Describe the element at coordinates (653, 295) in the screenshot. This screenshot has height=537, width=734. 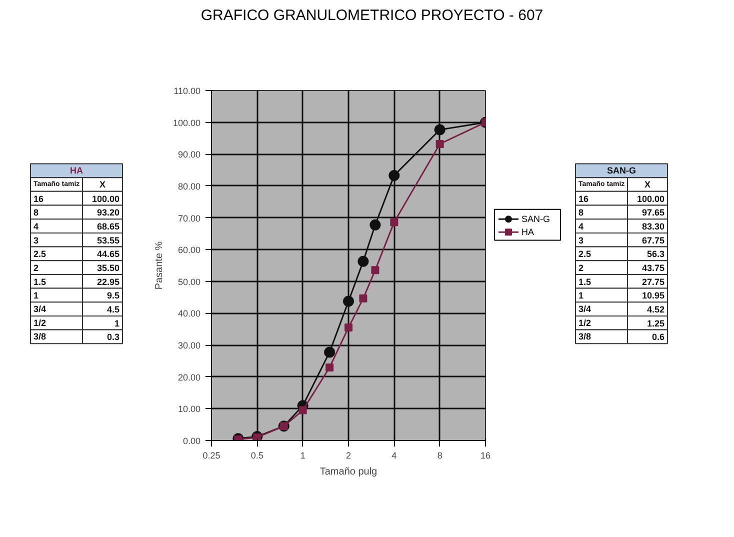
I see `text: 10.95` at that location.